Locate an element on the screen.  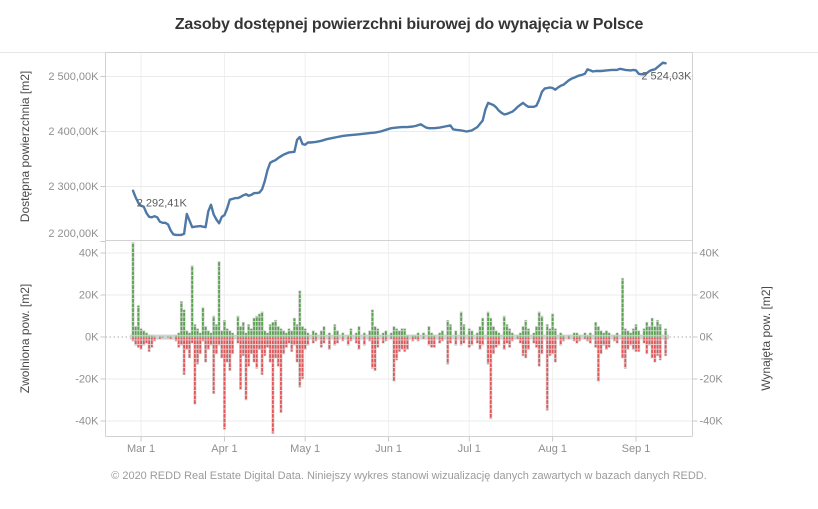
y-tick-label-top: 2 400,00K is located at coordinates (73, 132).